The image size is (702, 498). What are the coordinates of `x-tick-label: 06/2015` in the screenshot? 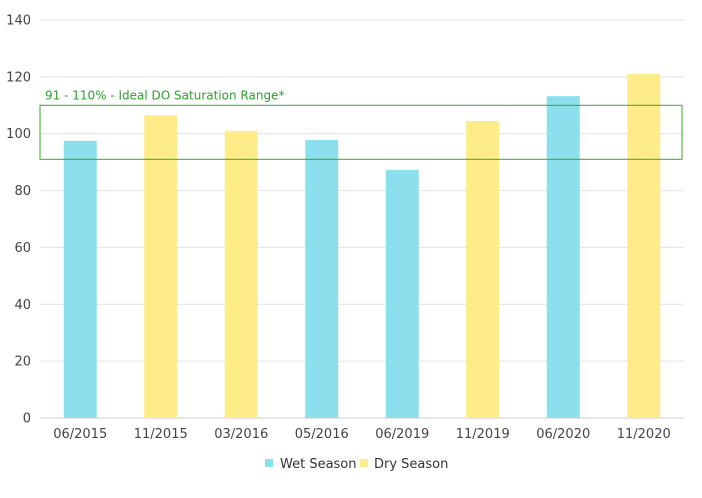 It's located at (80, 434).